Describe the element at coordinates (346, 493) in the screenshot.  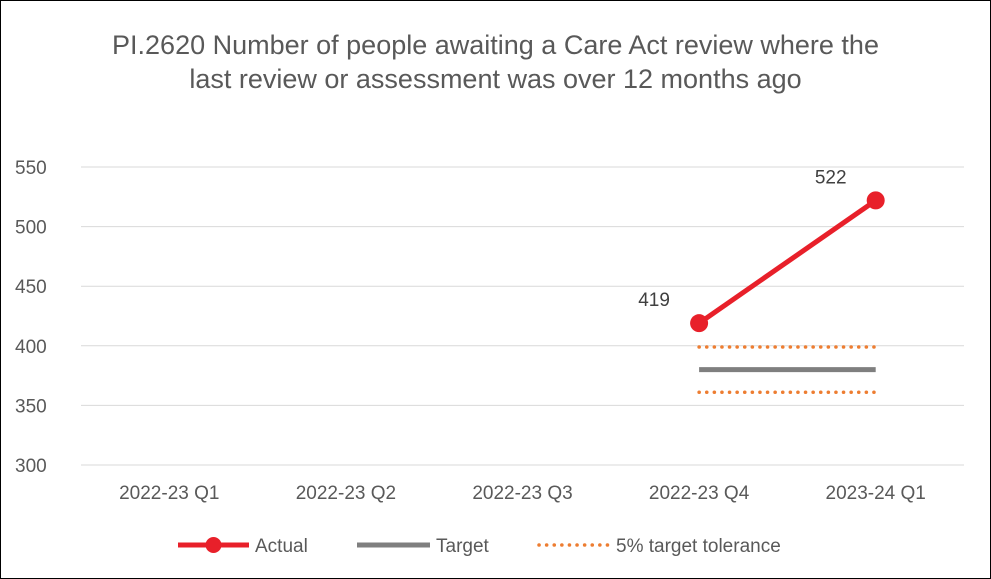
I see `x-tick-label: 2022-23 Q2` at that location.